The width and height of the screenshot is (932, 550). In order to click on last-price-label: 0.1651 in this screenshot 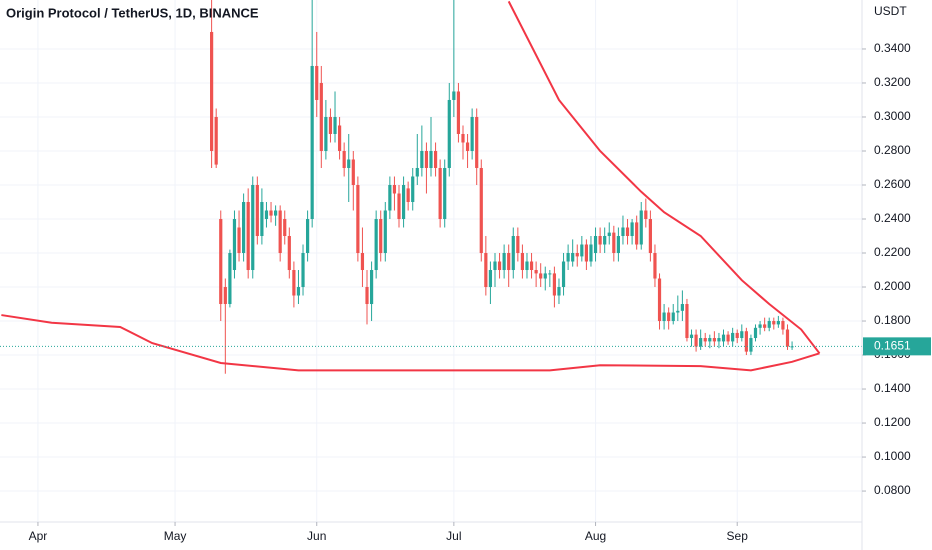, I will do `click(892, 346)`.